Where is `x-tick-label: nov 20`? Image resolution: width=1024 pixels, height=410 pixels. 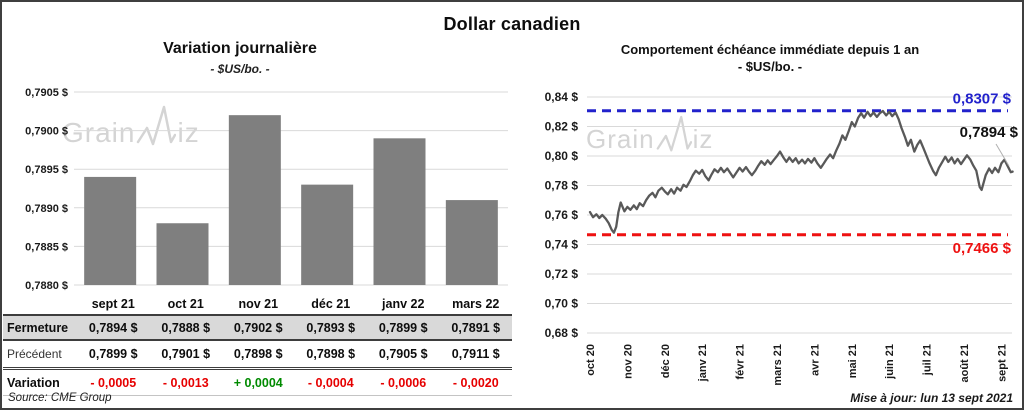
x-tick-label: nov 20 is located at coordinates (628, 361).